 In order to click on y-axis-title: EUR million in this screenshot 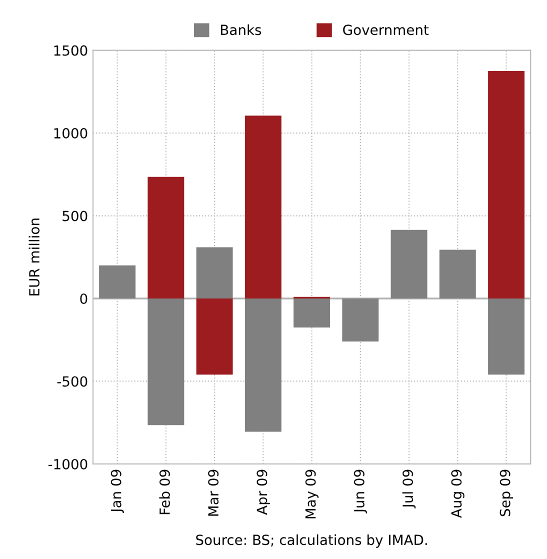, I will do `click(34, 257)`.